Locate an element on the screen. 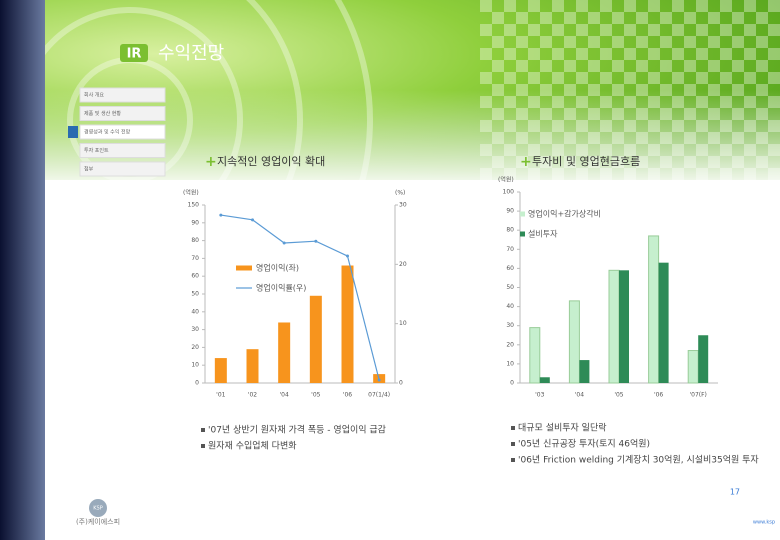  company: (주)케이에스피 is located at coordinates (98, 521).